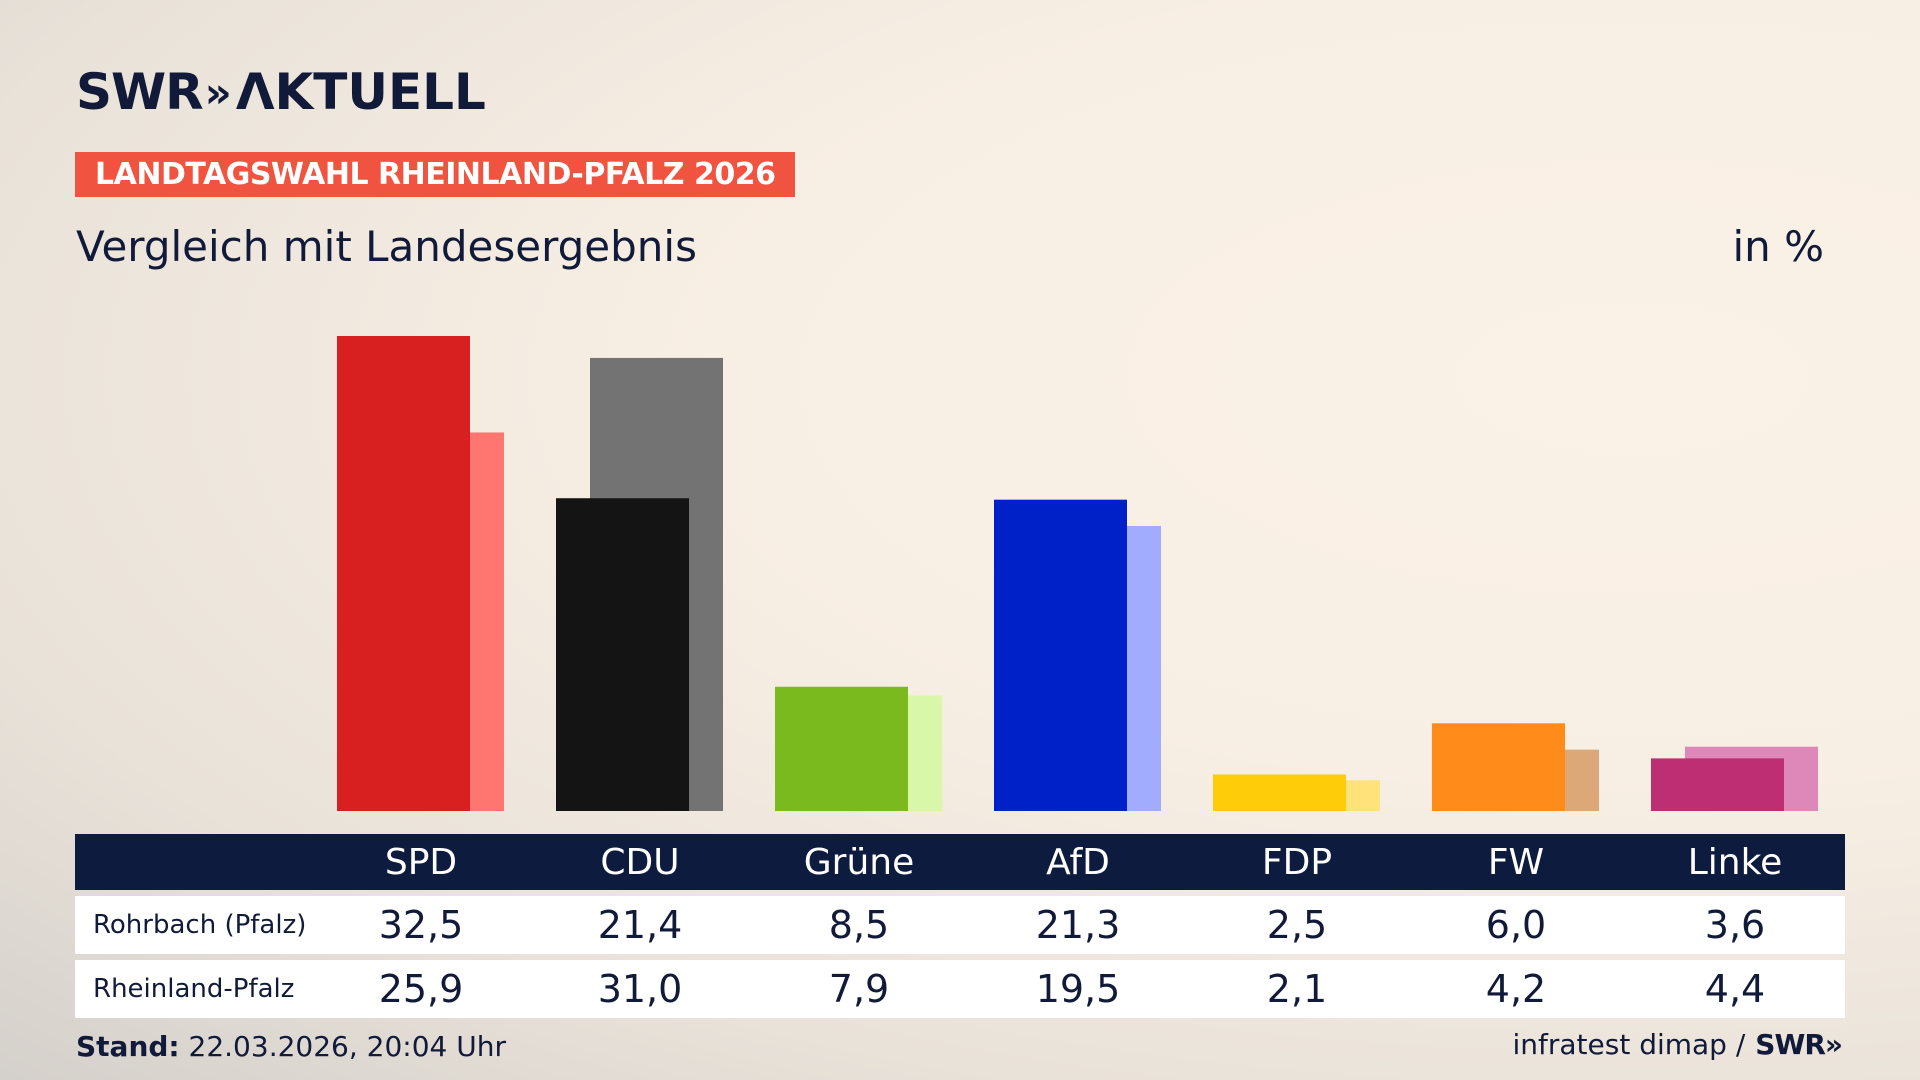 The width and height of the screenshot is (1920, 1080). What do you see at coordinates (1078, 862) in the screenshot?
I see `category-label: AfD` at bounding box center [1078, 862].